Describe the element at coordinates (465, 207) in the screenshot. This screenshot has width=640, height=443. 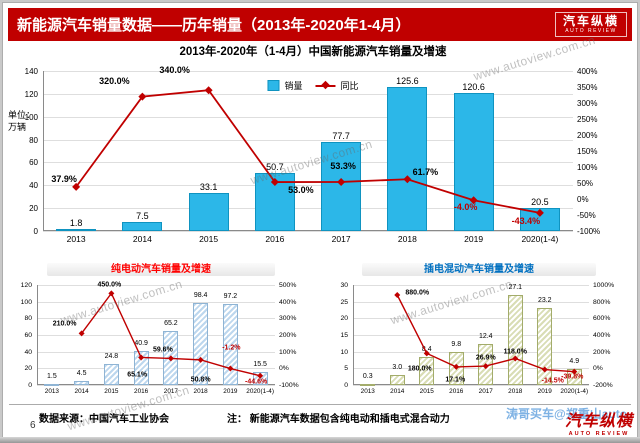
I see `growth-value-label: -4.0%` at that location.